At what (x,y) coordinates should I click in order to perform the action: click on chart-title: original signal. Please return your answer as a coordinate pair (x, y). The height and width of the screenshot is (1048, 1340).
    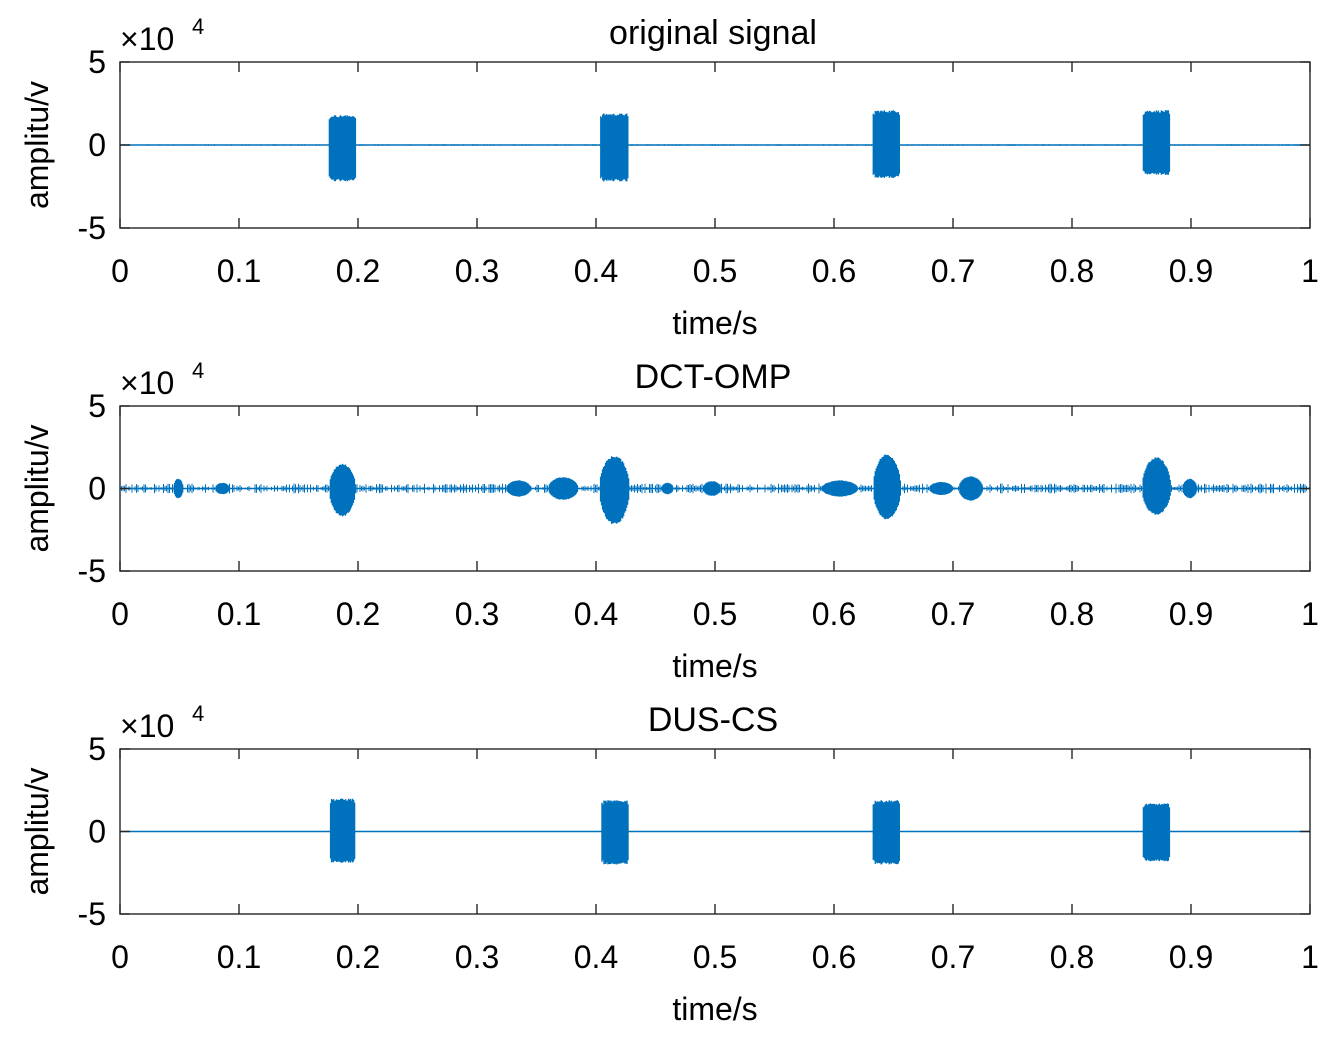
    Looking at the image, I should click on (713, 33).